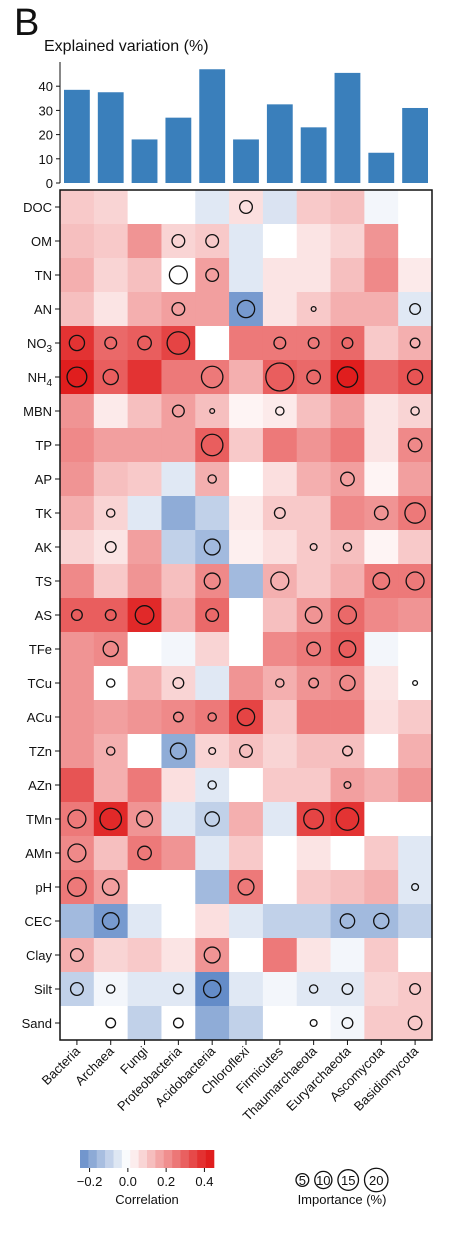  Describe the element at coordinates (41, 241) in the screenshot. I see `row-label: OM` at that location.